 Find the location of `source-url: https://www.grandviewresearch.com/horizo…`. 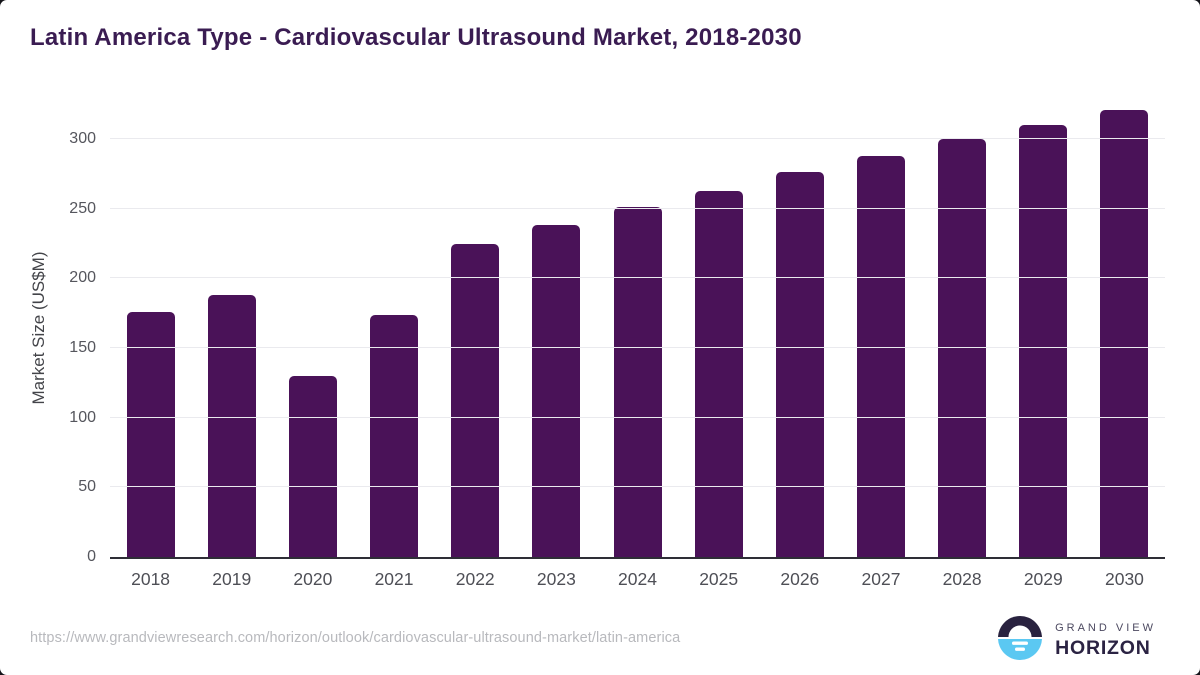

source-url: https://www.grandviewresearch.com/horizo… is located at coordinates (355, 638).